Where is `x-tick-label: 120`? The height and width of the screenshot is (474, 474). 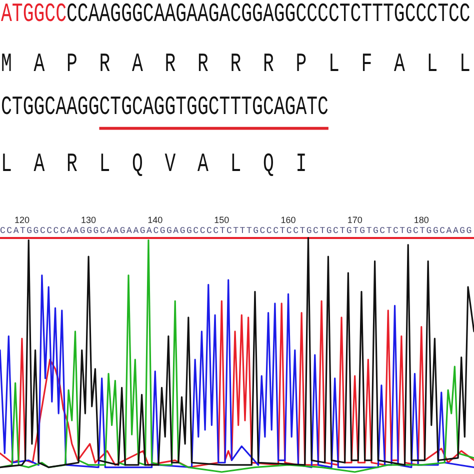
x-tick-label: 120 is located at coordinates (22, 219).